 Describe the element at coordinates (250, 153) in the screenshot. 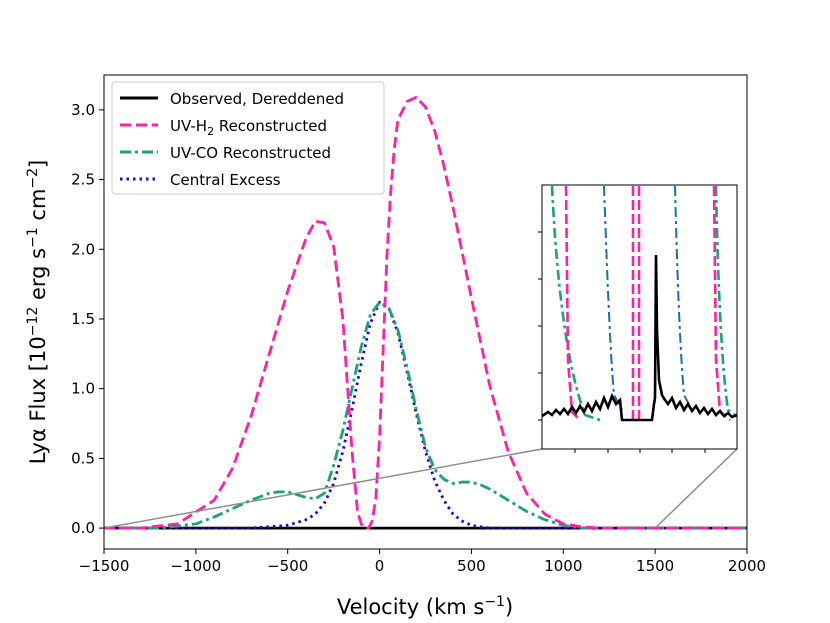

I see `legend-label-uv-co: UV-CO Reconstructed` at that location.